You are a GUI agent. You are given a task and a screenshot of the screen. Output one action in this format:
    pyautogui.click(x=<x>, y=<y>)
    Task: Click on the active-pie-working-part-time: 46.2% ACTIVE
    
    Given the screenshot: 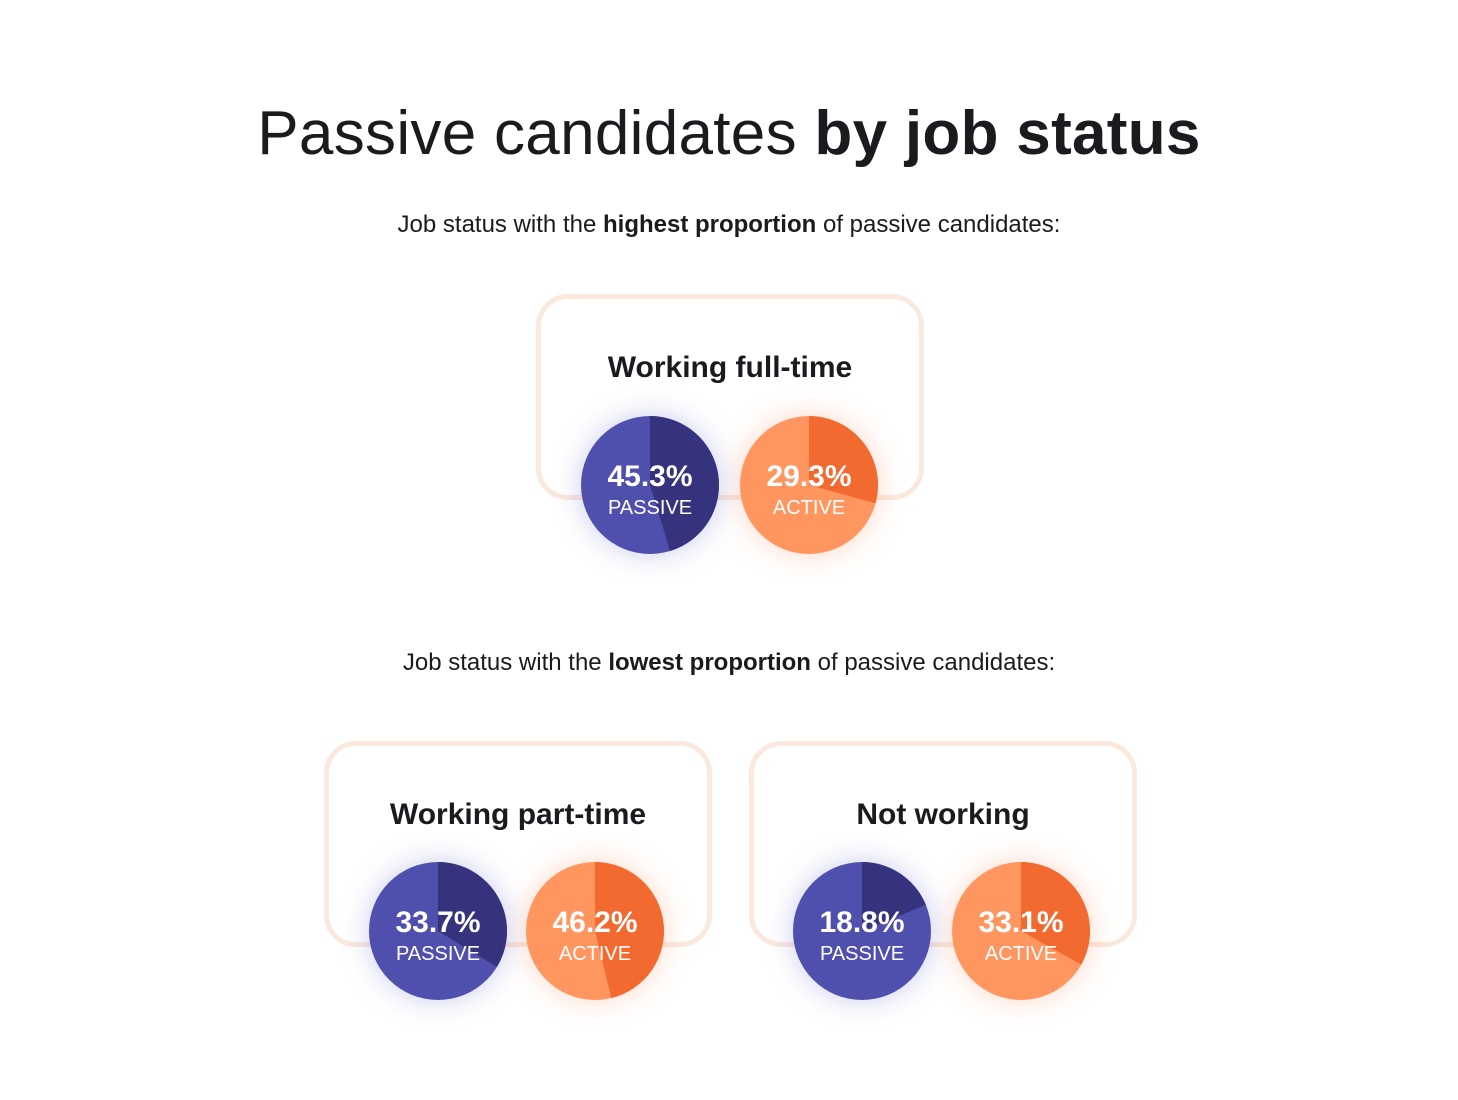 What is the action you would take?
    pyautogui.click(x=595, y=931)
    